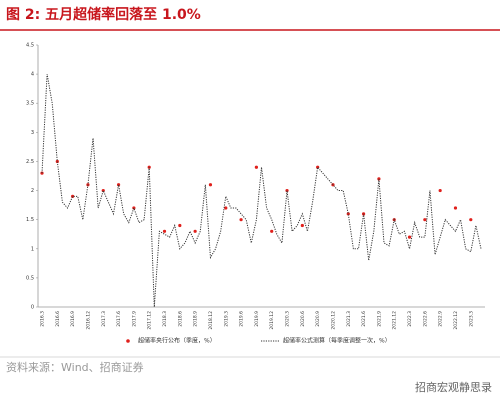 This screenshot has height=407, width=500. What do you see at coordinates (30, 278) in the screenshot?
I see `y-tick-label: 0.5` at bounding box center [30, 278].